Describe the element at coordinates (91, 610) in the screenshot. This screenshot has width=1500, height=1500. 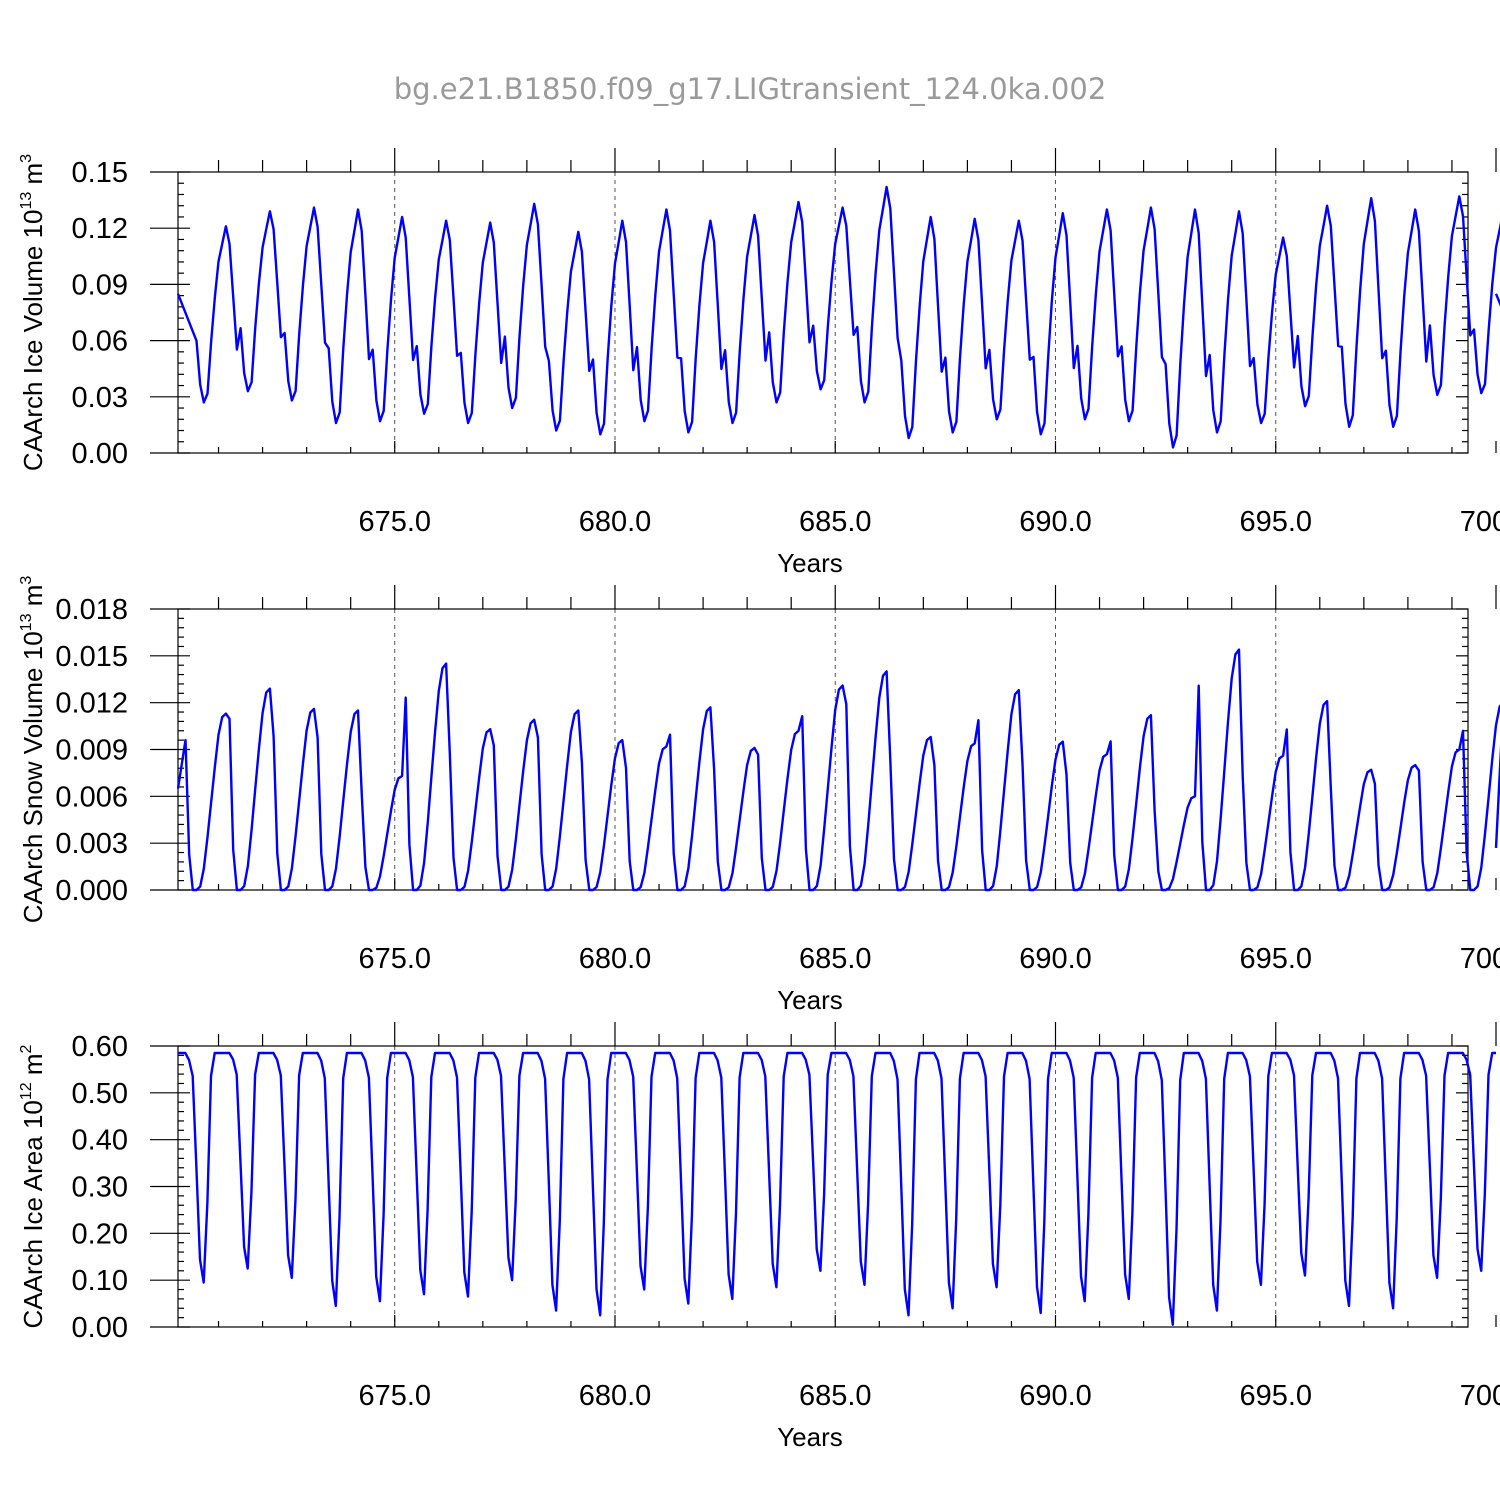
I see `y-tick-label: 0.018` at that location.